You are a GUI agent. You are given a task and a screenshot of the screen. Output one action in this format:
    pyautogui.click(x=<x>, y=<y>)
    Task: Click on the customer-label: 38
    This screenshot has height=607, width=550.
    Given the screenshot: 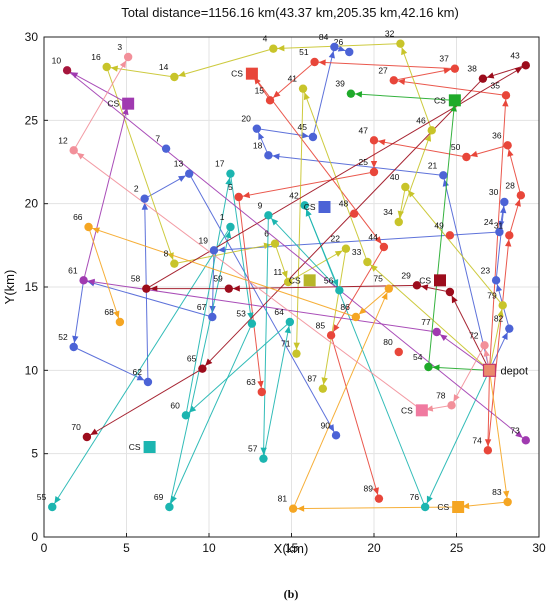 What is the action you would take?
    pyautogui.click(x=472, y=69)
    